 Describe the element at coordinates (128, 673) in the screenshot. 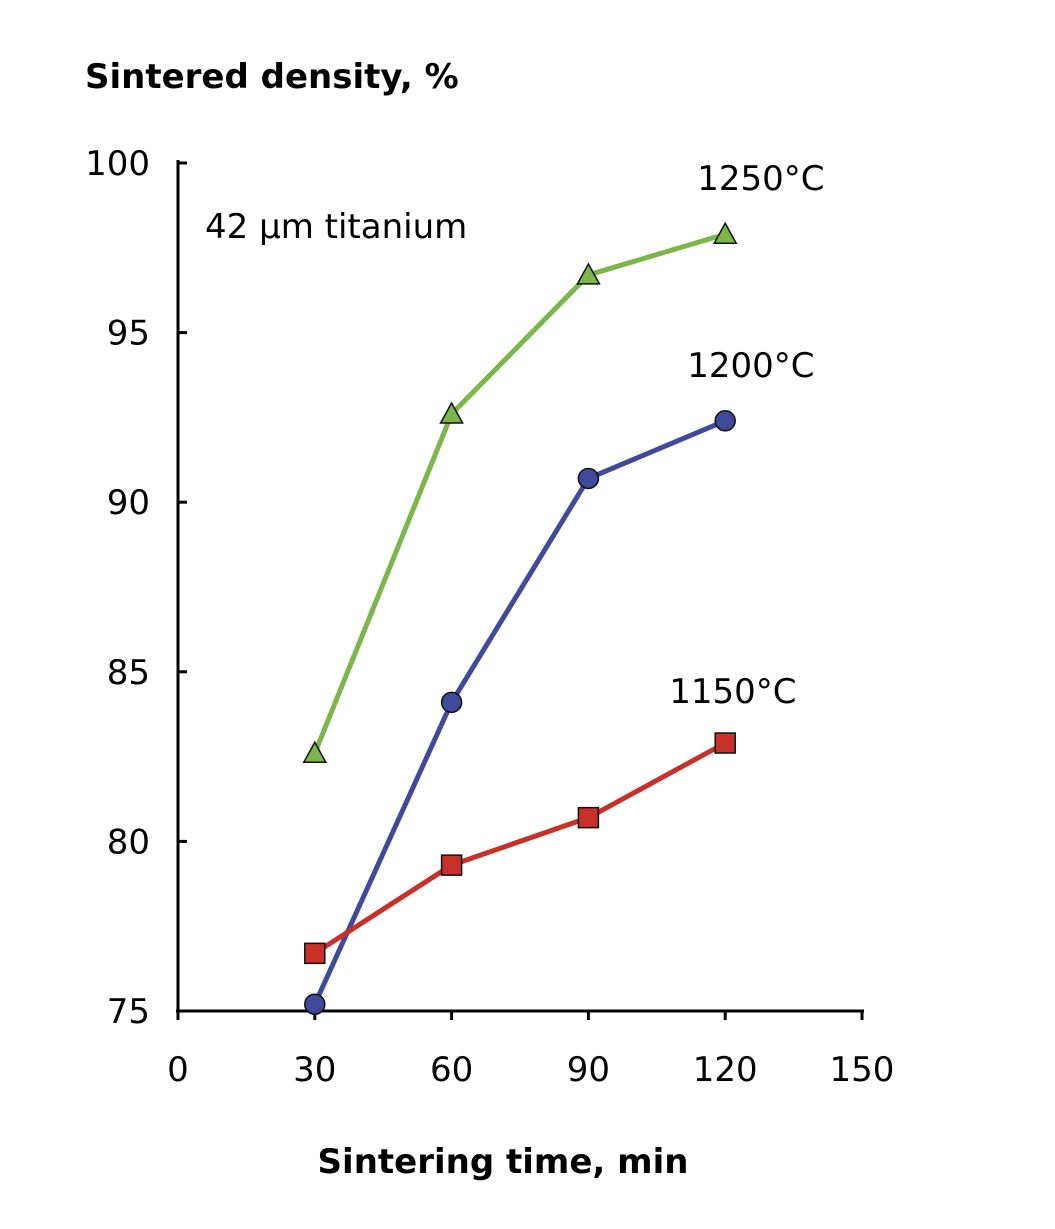

I see `y-tick-label: 85` at that location.